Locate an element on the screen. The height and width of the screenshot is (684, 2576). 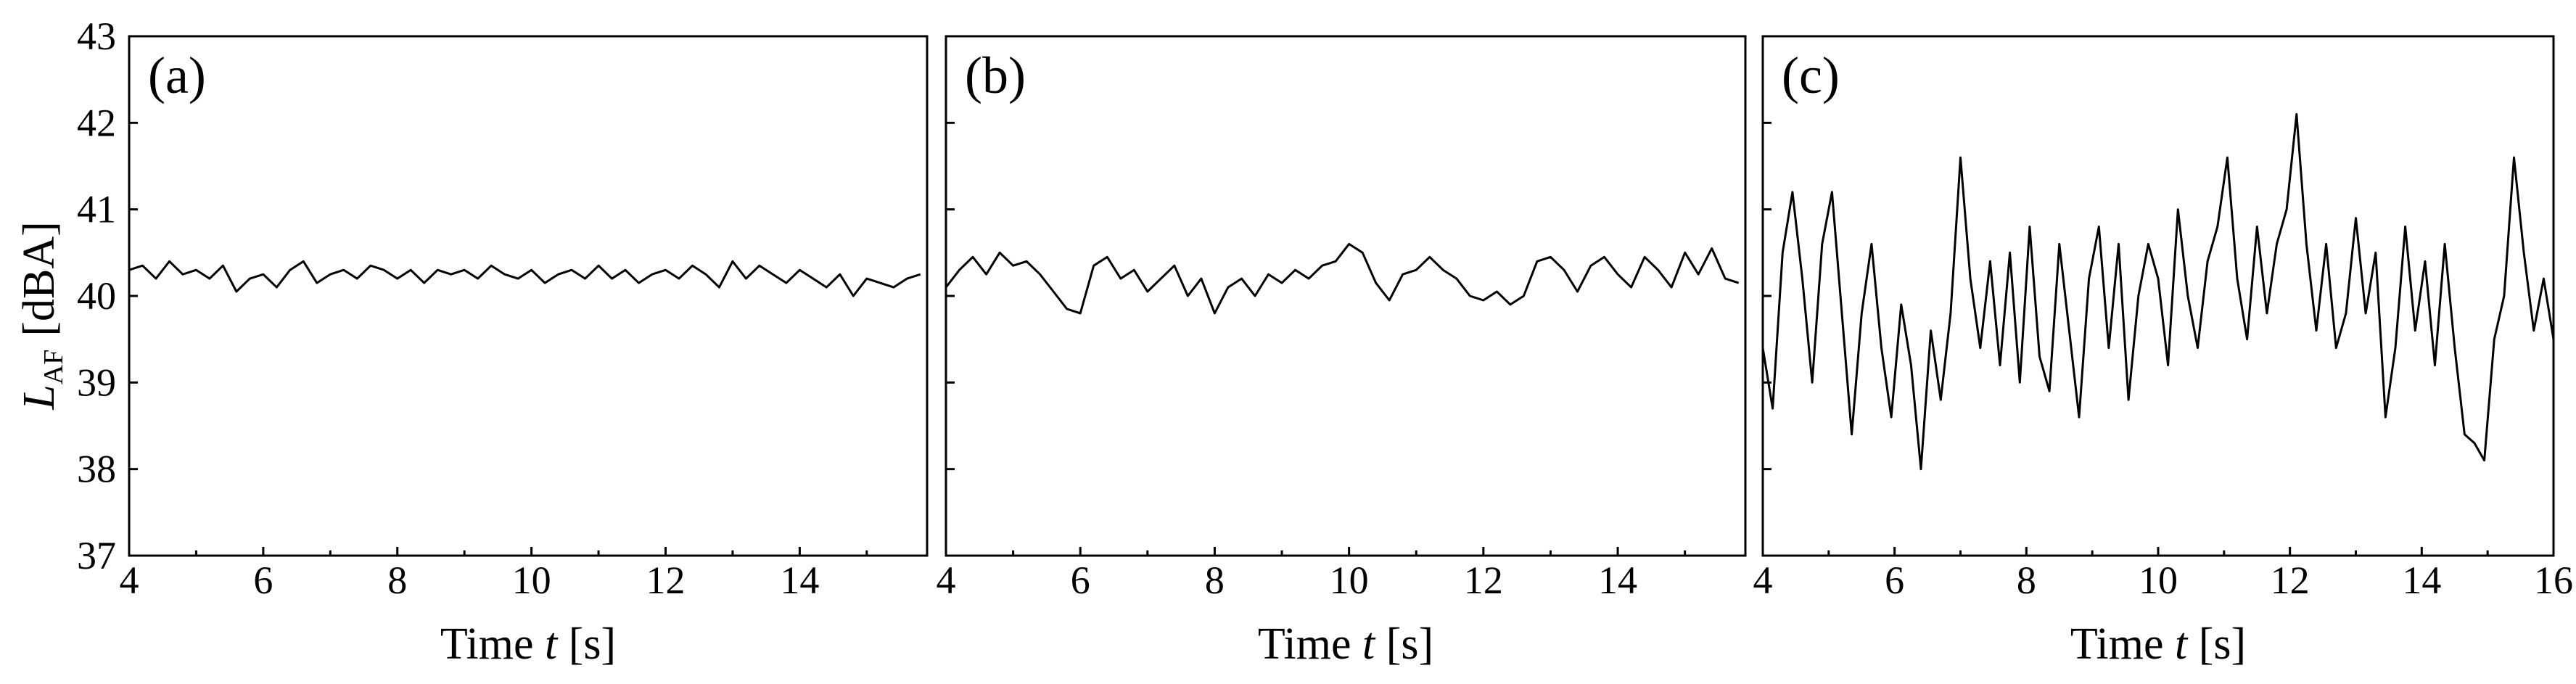
y-axis-symbol: L is located at coordinates (39, 397).